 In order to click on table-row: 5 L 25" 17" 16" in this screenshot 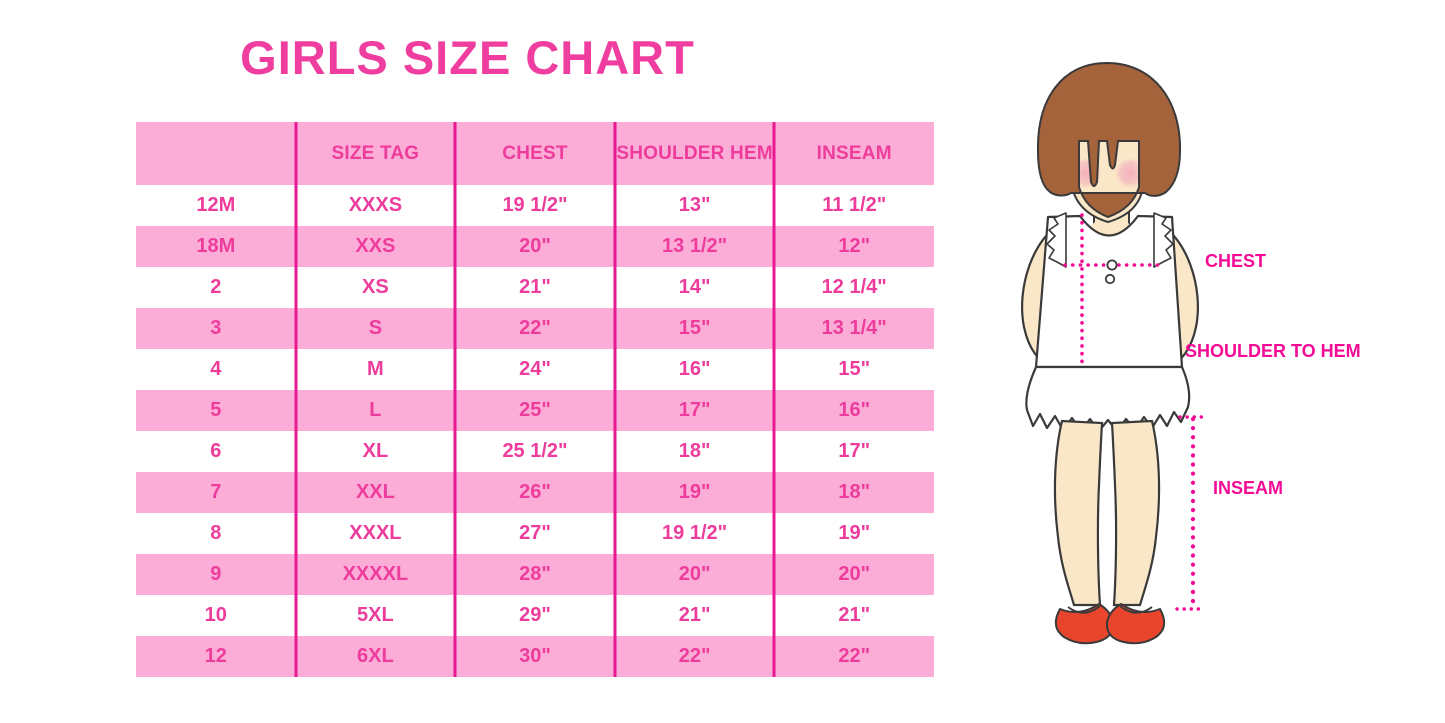, I will do `click(535, 410)`.